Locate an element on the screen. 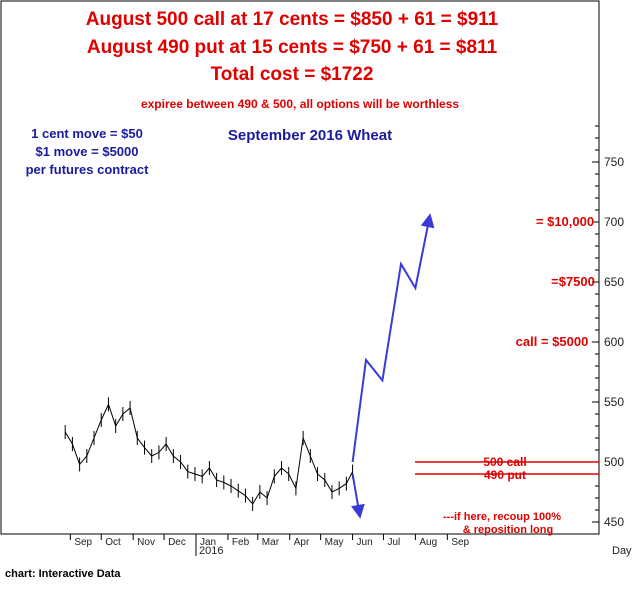  y-tick-label-1: 500 is located at coordinates (614, 462).